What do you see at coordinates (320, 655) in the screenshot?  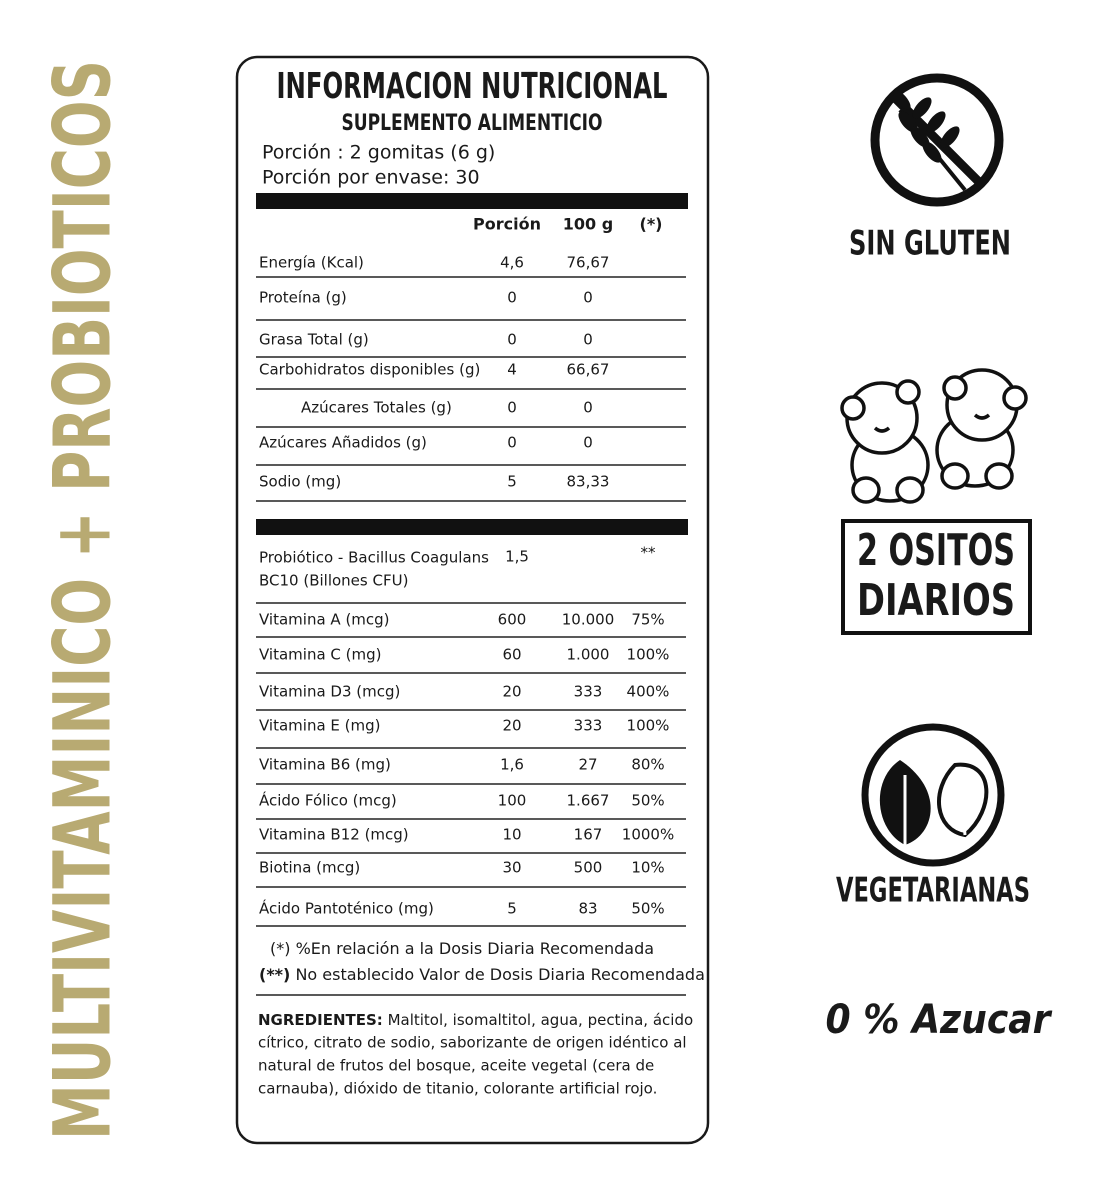 I see `row-name: Vitamina C (mg)` at bounding box center [320, 655].